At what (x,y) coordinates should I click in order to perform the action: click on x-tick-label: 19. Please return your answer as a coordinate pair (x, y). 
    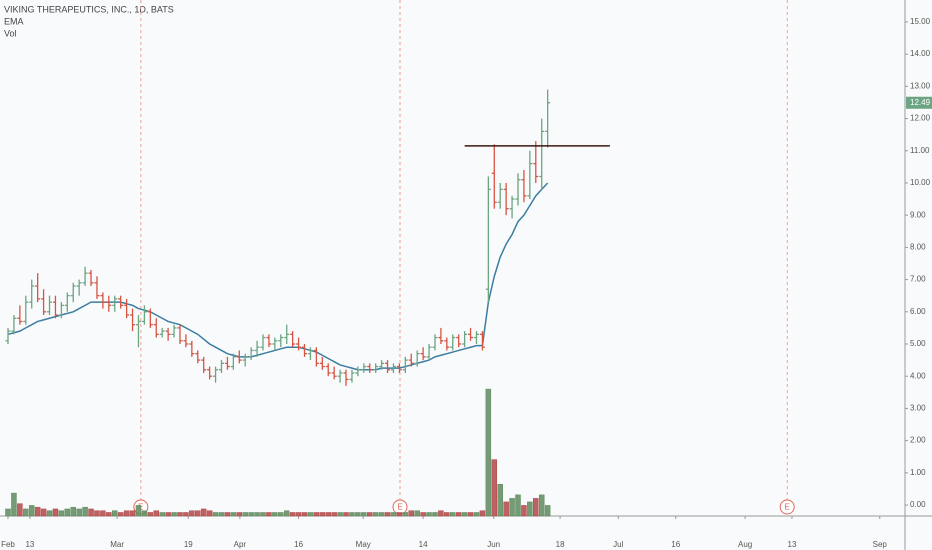
    Looking at the image, I should click on (188, 544).